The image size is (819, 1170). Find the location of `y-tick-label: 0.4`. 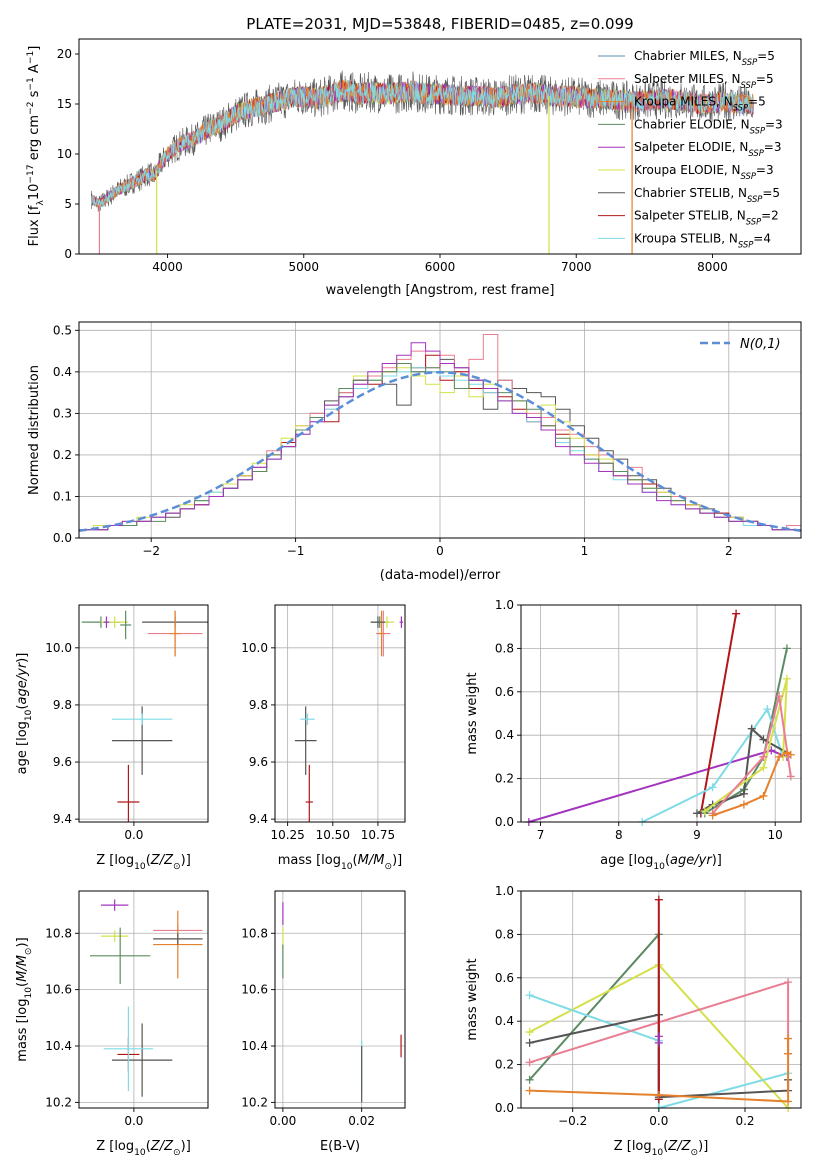

y-tick-label: 0.4 is located at coordinates (62, 372).